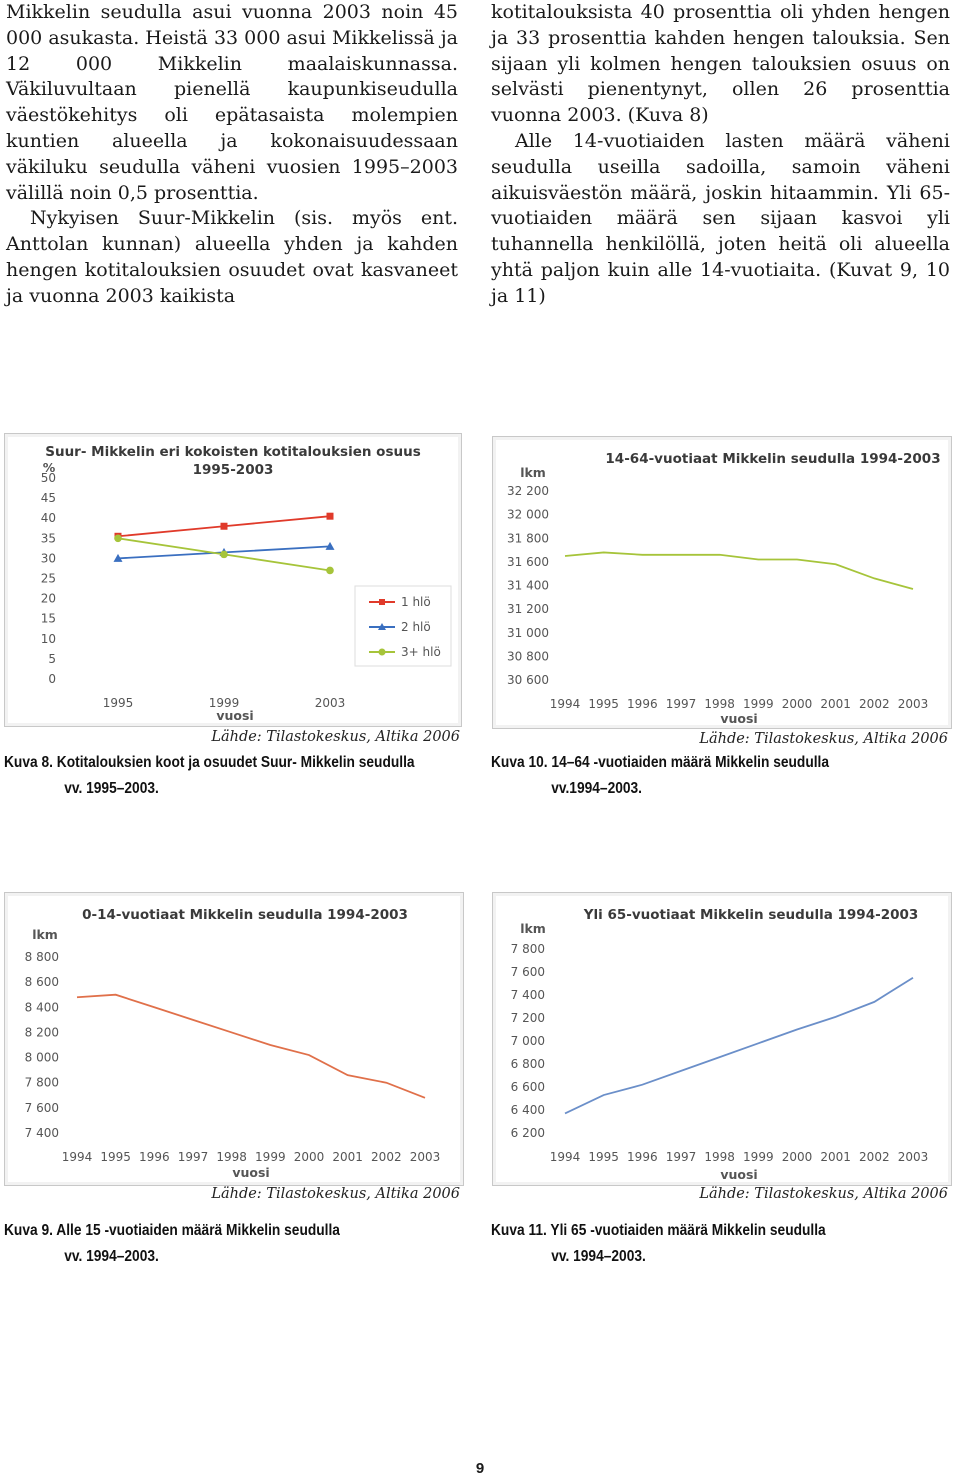 Image resolution: width=960 pixels, height=1478 pixels. I want to click on y-tick-label: 6 800, so click(528, 1064).